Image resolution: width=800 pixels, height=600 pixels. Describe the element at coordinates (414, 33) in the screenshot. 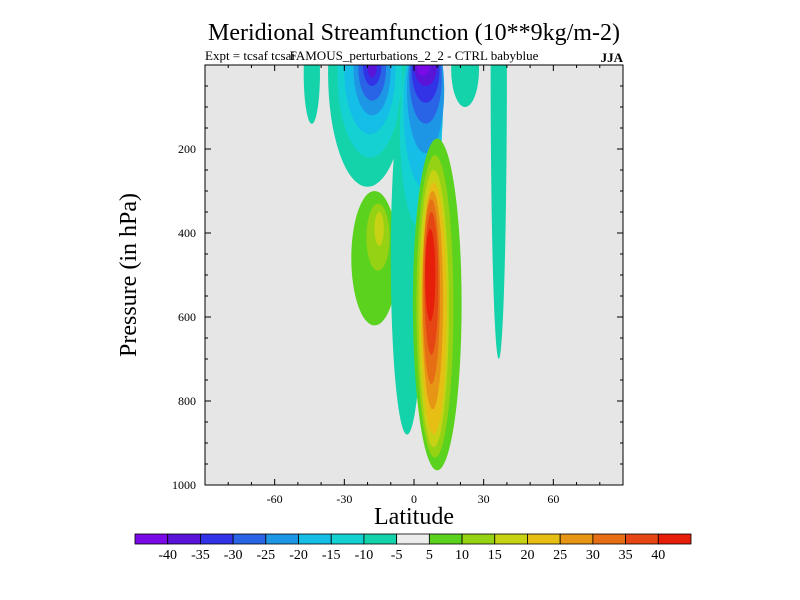

I see `chart-title: Meridional Streamfunction (10**9kg/m-2)` at that location.